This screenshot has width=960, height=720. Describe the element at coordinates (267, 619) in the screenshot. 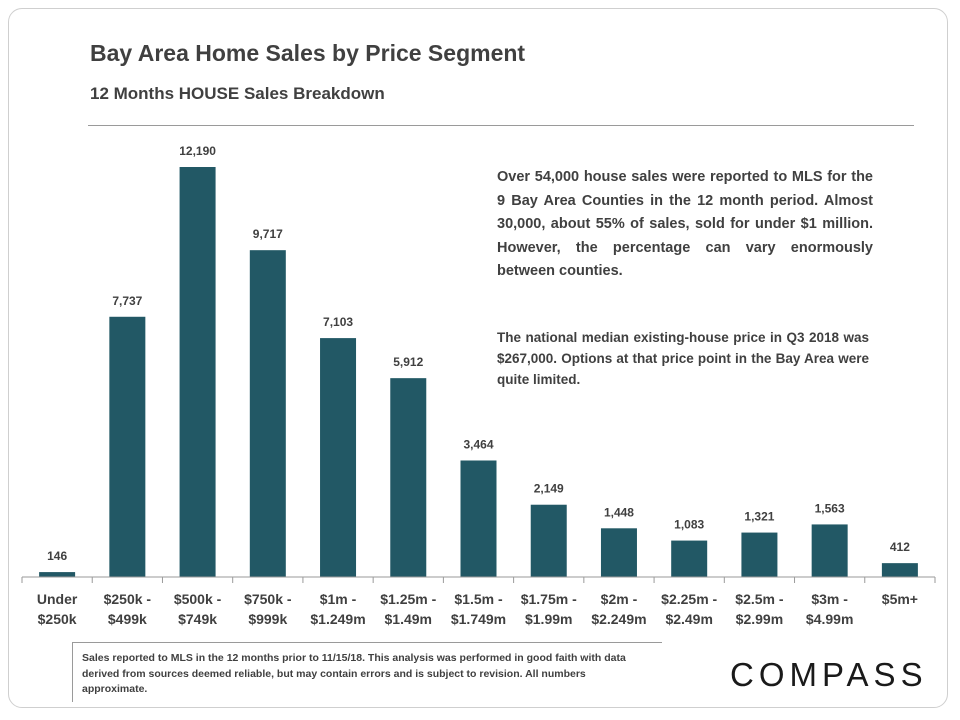

I see `tick-label: $999k` at that location.